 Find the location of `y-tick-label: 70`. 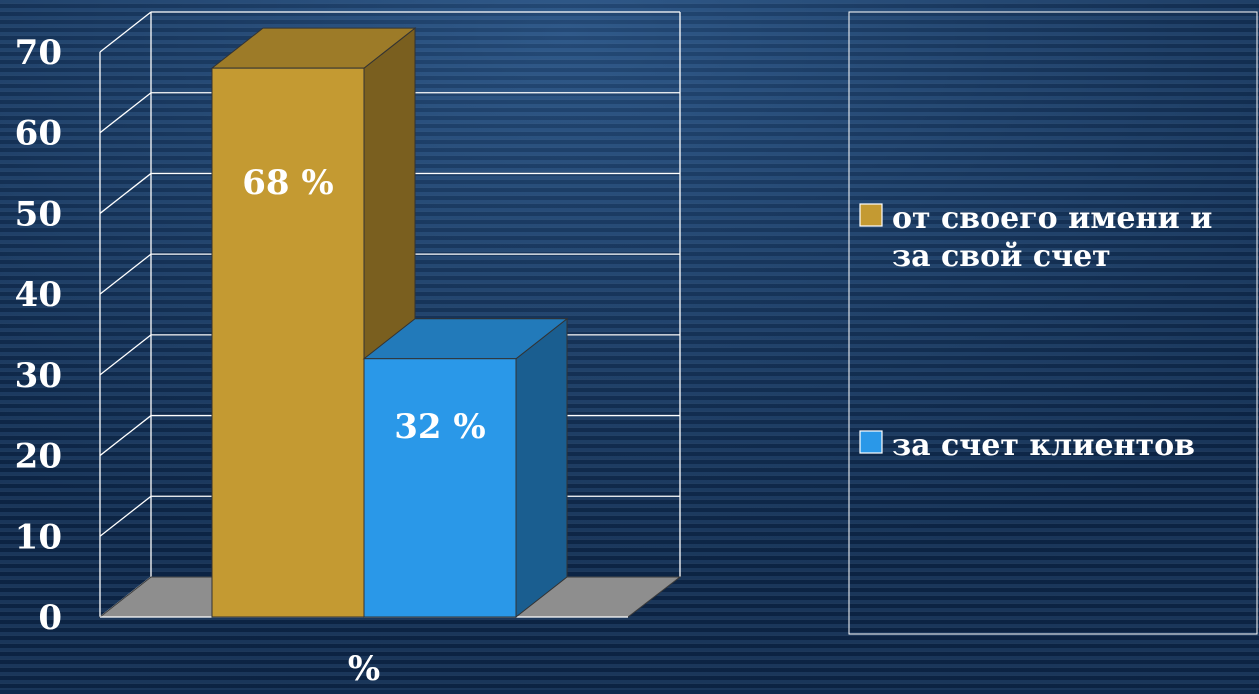

y-tick-label: 70 is located at coordinates (38, 53).